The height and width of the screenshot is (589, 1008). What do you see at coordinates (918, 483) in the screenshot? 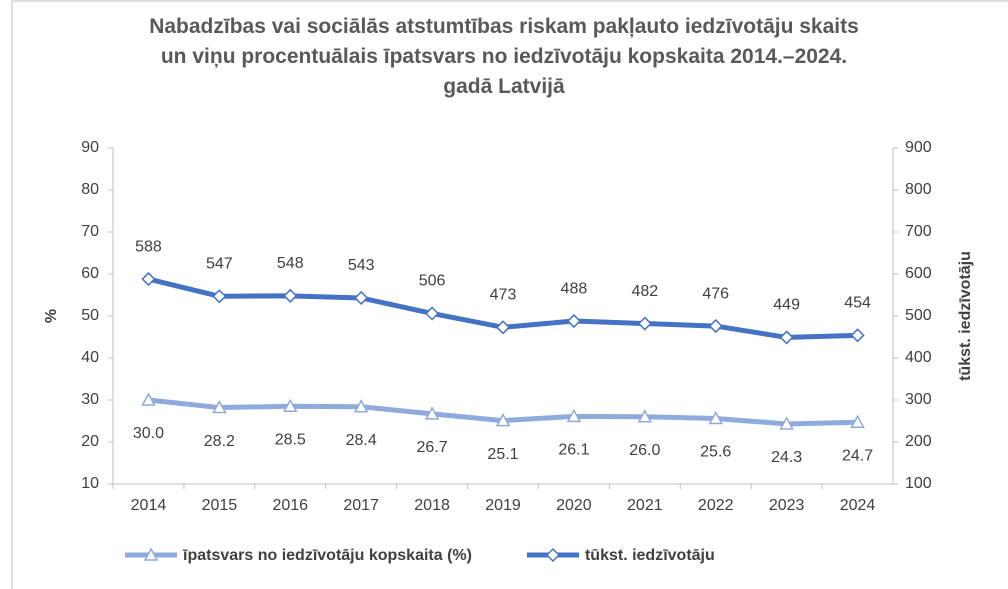
I see `y2-tick-label: 100` at bounding box center [918, 483].